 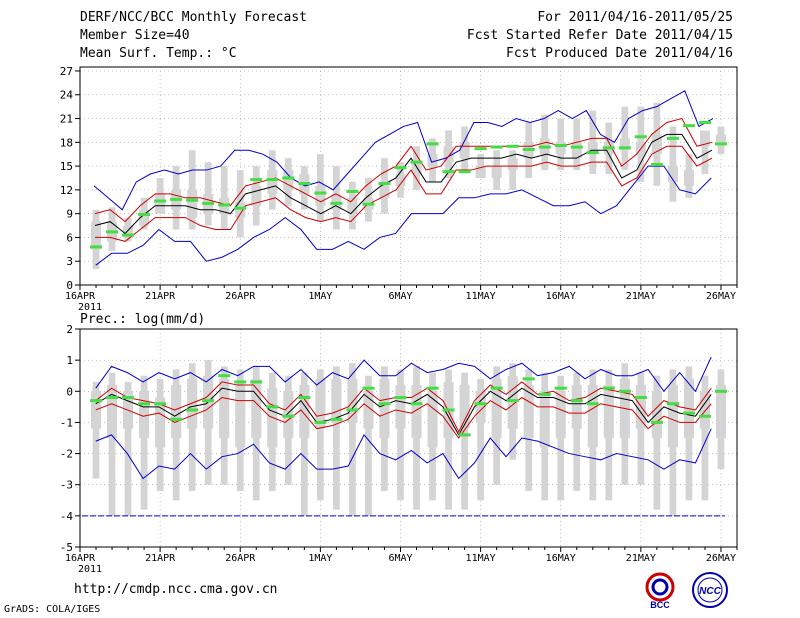 What do you see at coordinates (158, 53) in the screenshot?
I see `variable-label: Mean Surf. Temp.: °C` at bounding box center [158, 53].